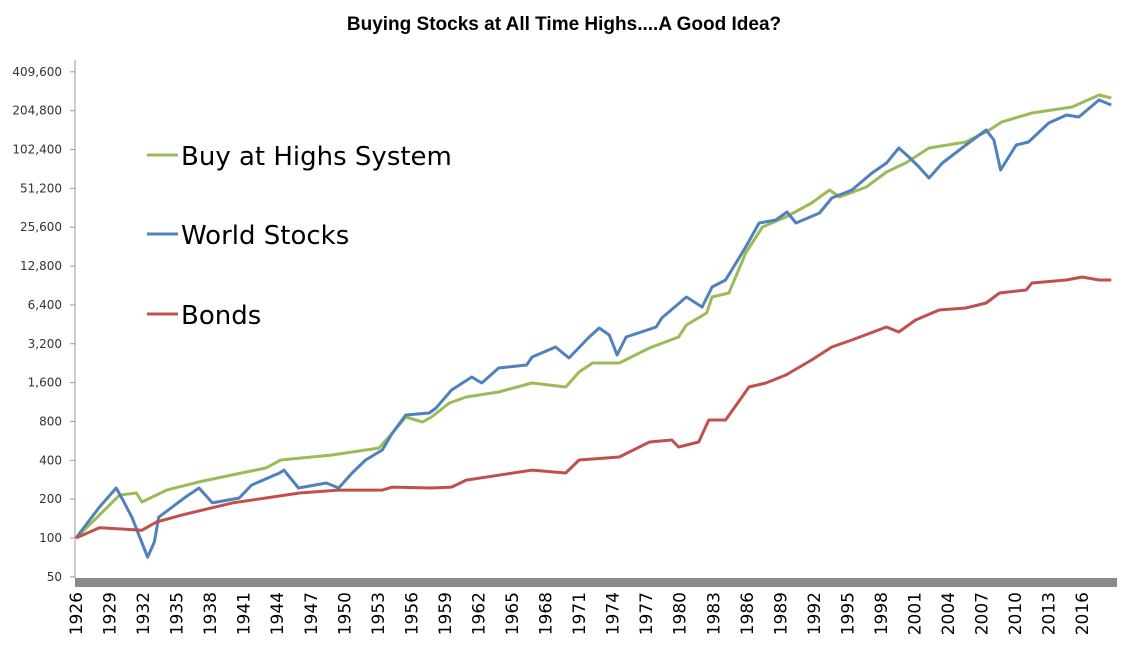 This screenshot has height=666, width=1128. Describe the element at coordinates (77, 613) in the screenshot. I see `x-tick-label: 1926` at that location.